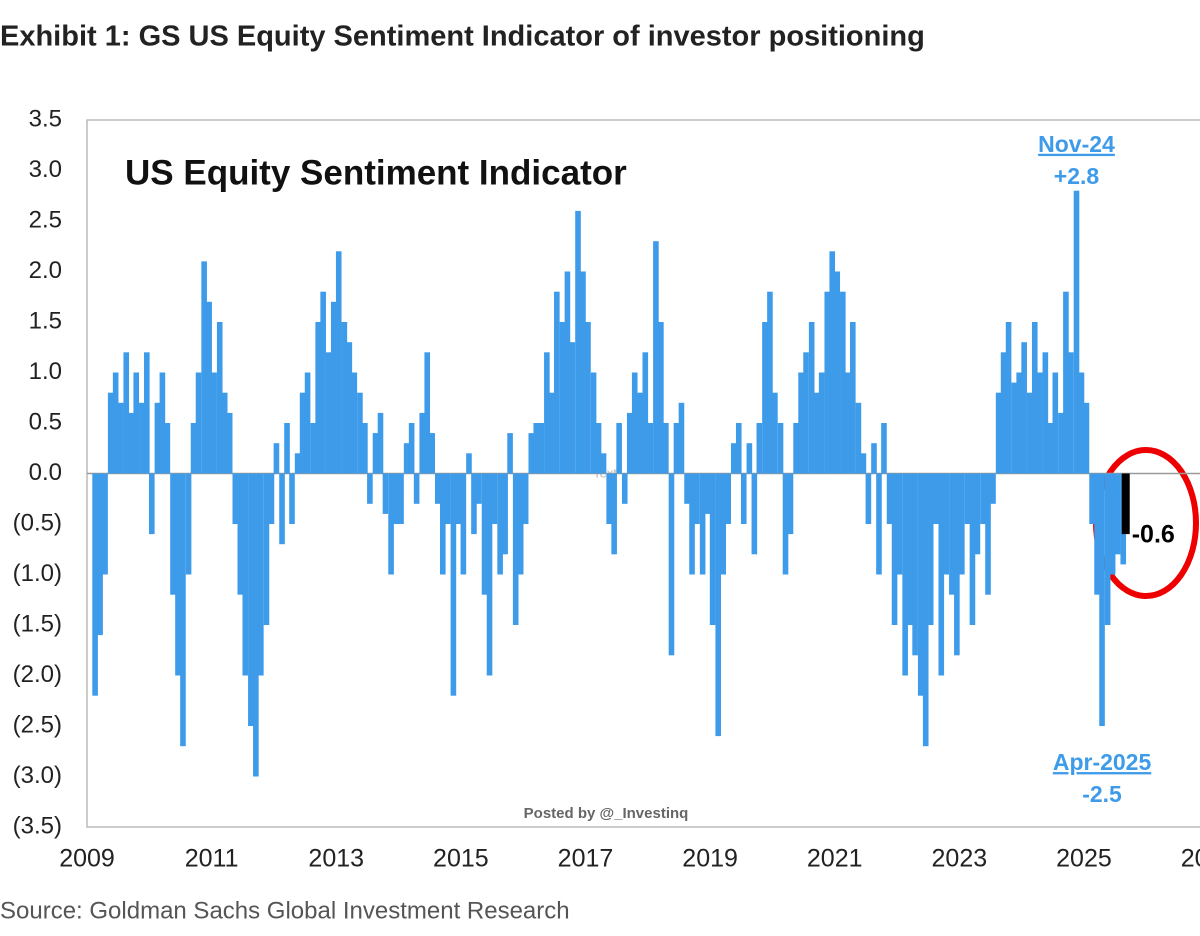 The image size is (1200, 936). What do you see at coordinates (1076, 144) in the screenshot?
I see `annotation-label: Nov-24` at bounding box center [1076, 144].